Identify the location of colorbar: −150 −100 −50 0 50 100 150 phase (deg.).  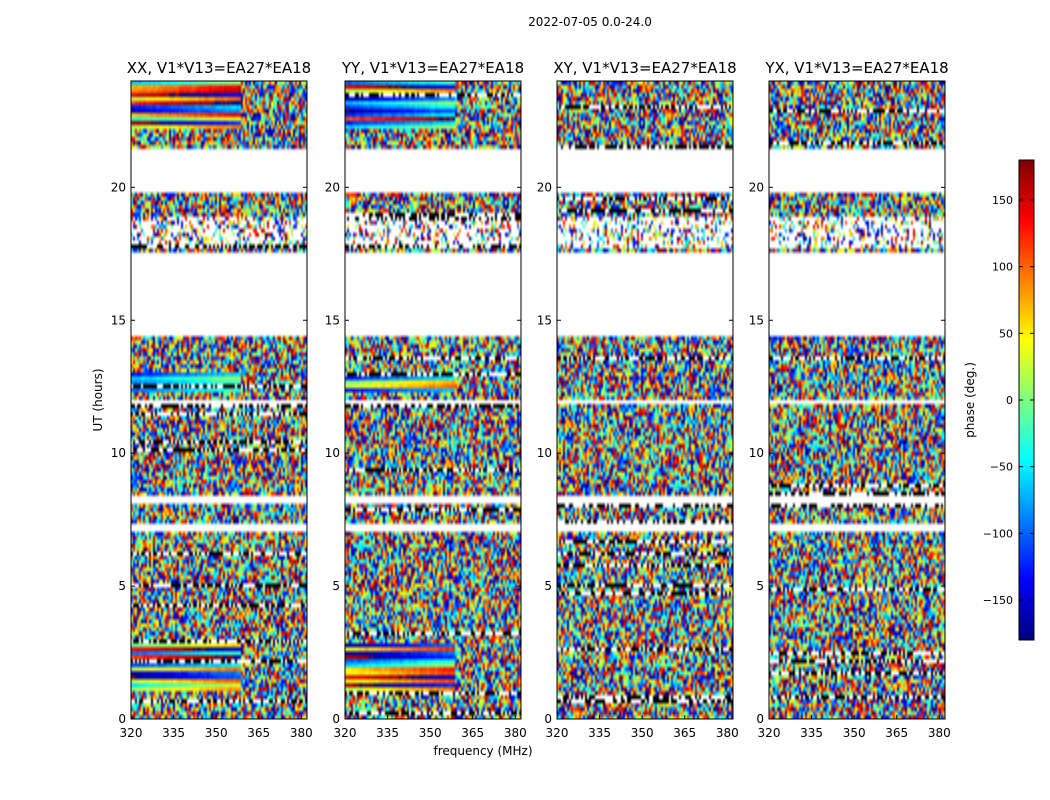
(999, 400).